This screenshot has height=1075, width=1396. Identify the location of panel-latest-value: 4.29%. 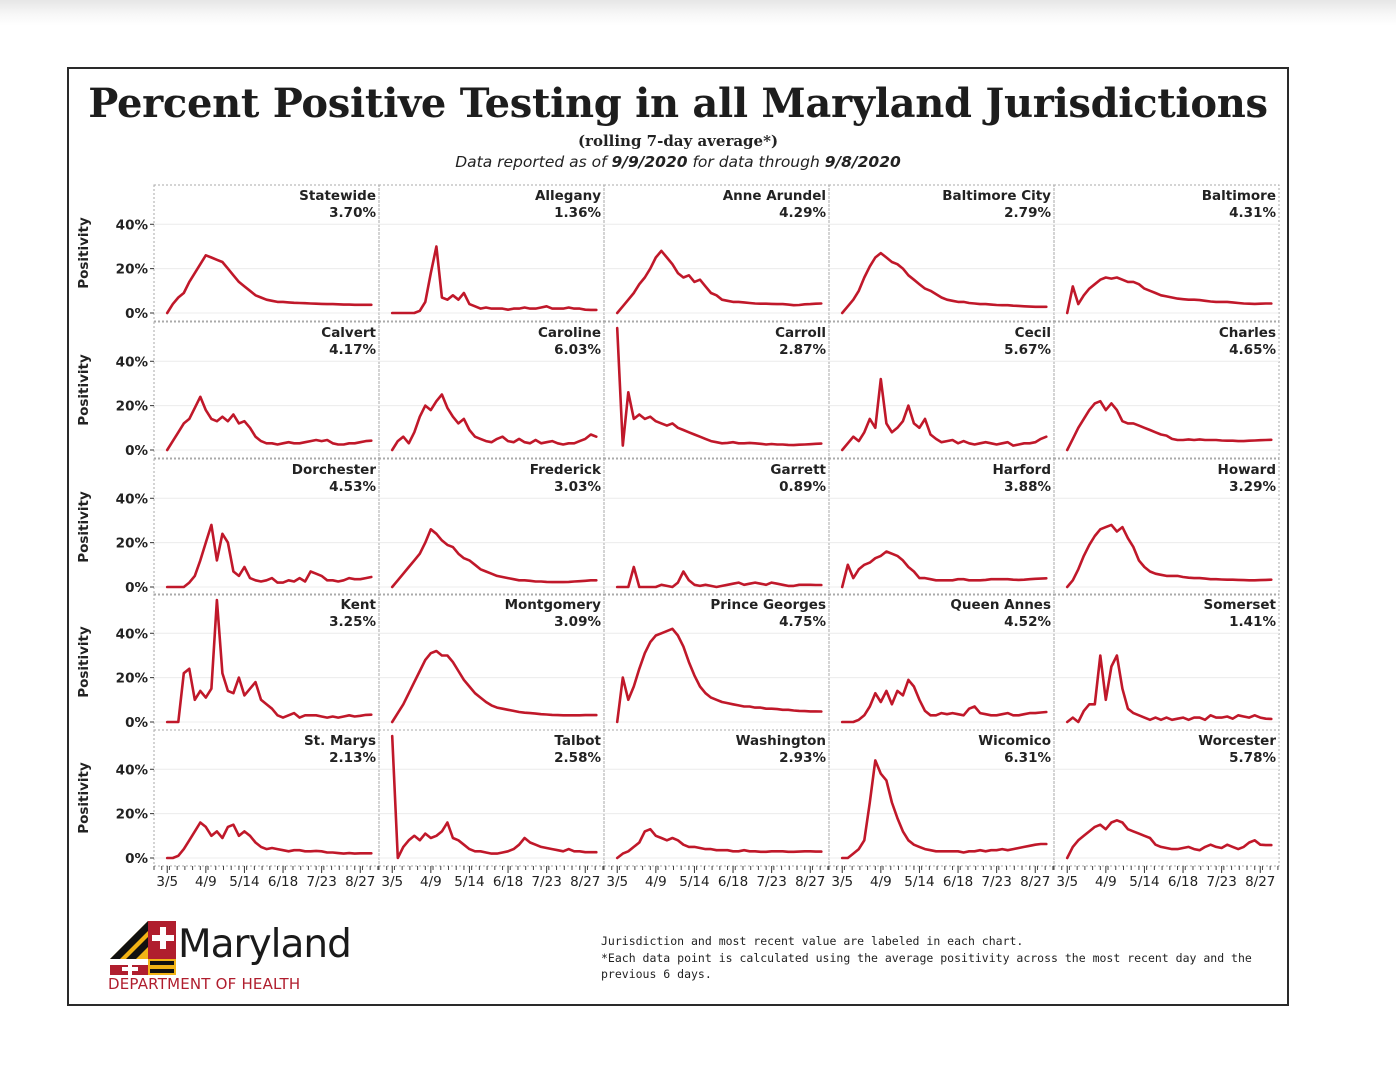
(802, 213).